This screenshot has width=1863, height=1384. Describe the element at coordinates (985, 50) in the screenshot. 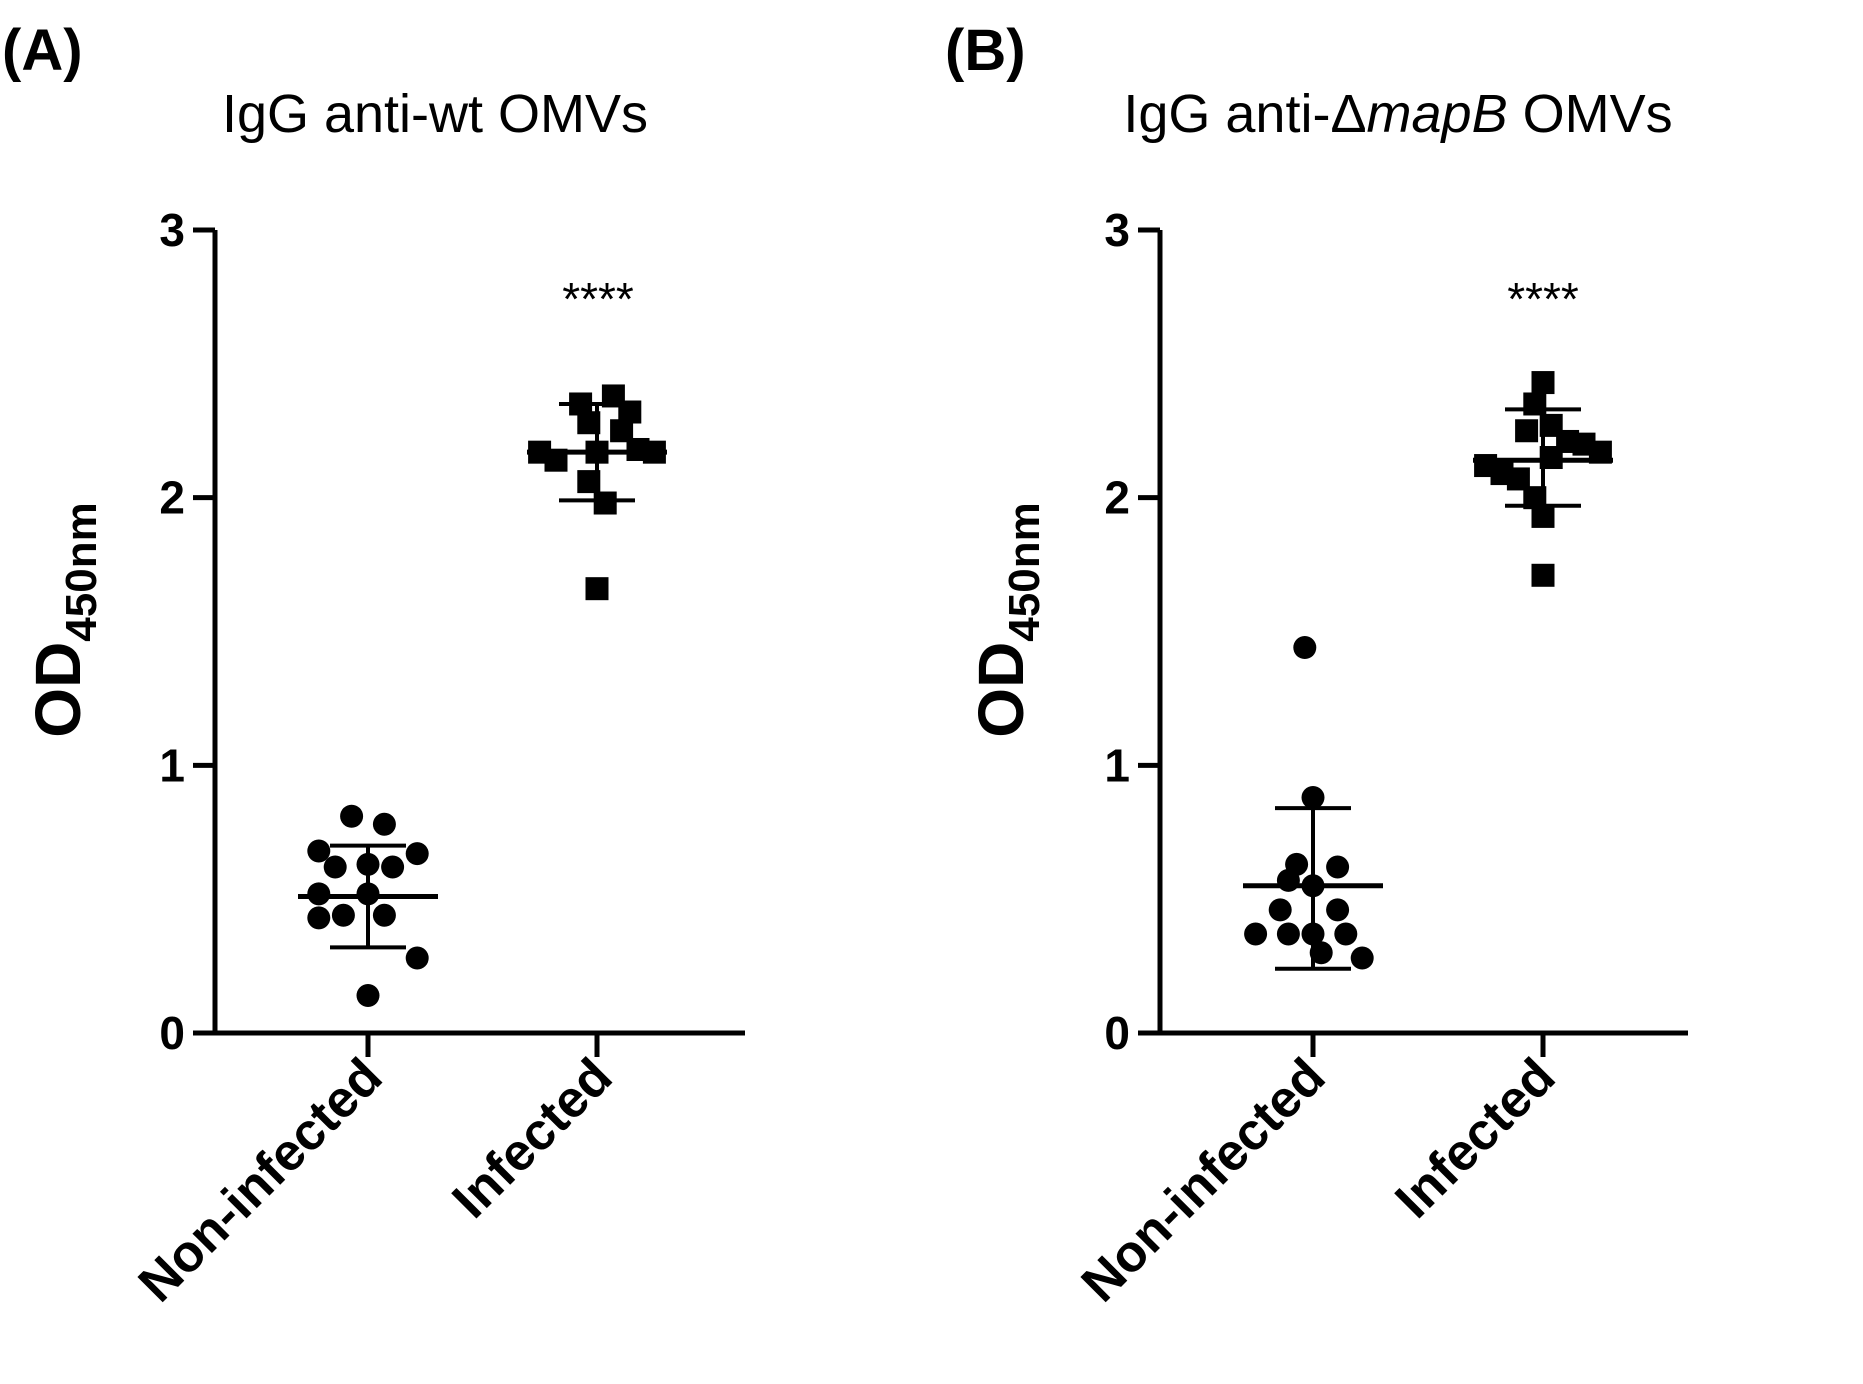

I see `panel-label: (B)` at that location.